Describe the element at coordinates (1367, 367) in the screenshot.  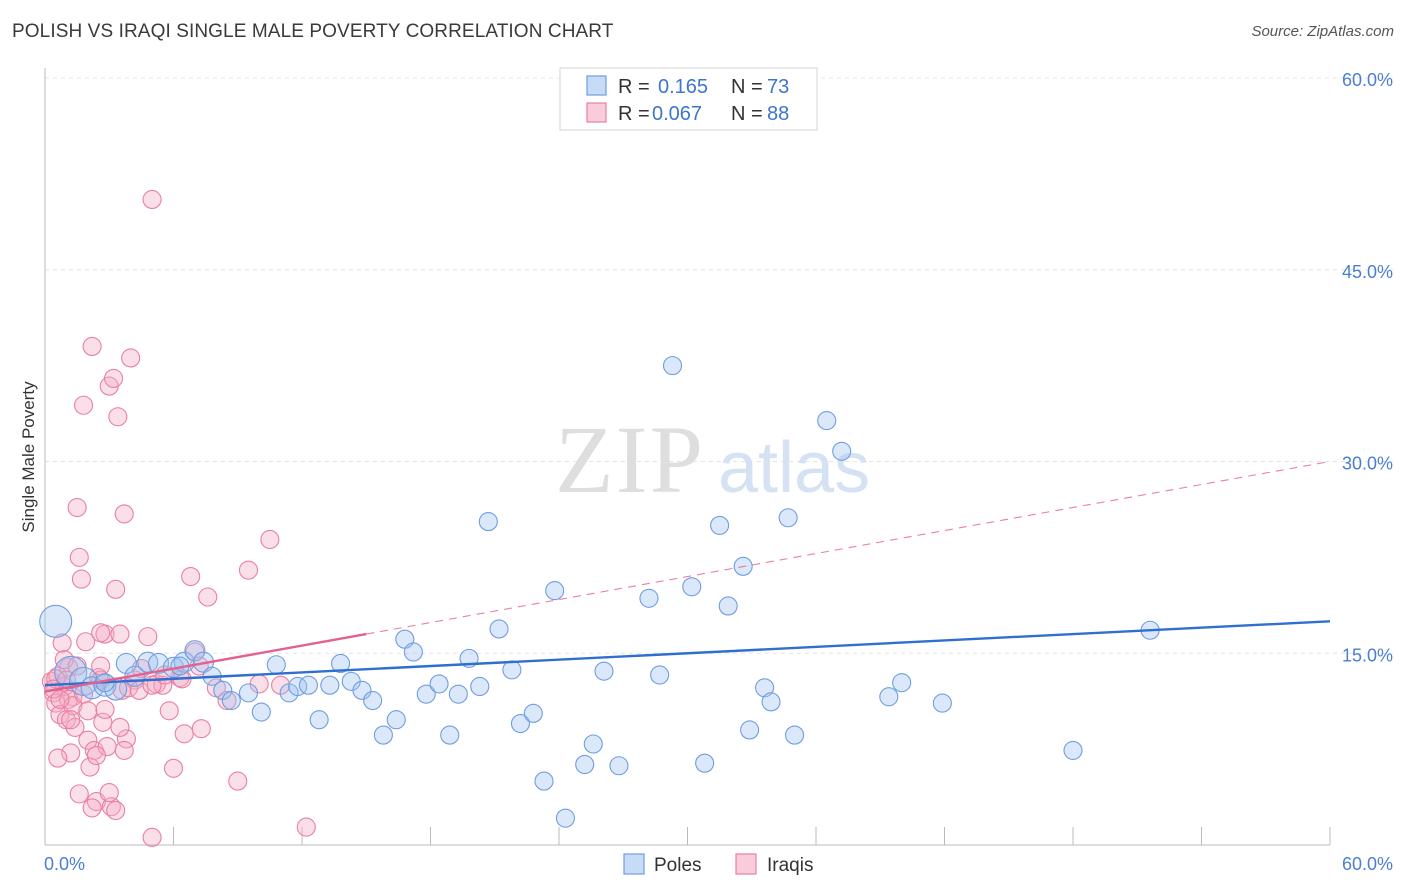
I see `y-tick-labels: 15.0% 30.0% 45.0% 60.0%` at that location.